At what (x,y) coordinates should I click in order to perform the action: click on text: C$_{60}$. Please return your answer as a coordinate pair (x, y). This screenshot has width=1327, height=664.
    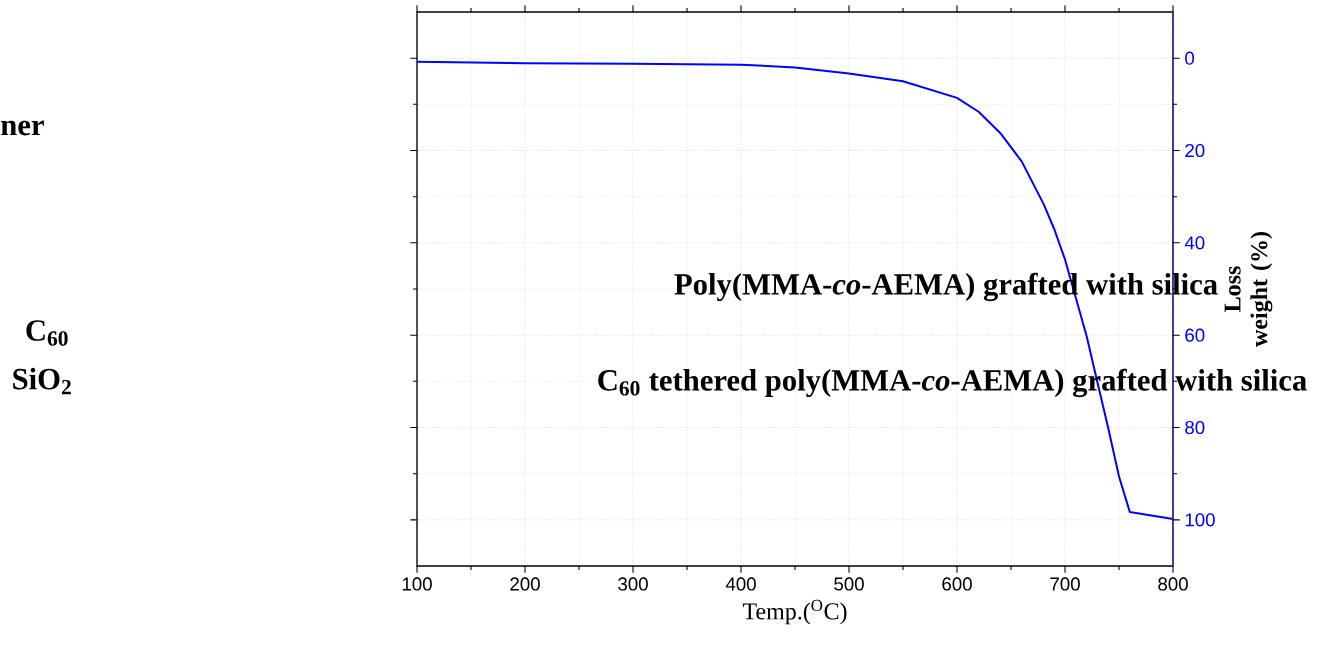
    Looking at the image, I should click on (47, 333).